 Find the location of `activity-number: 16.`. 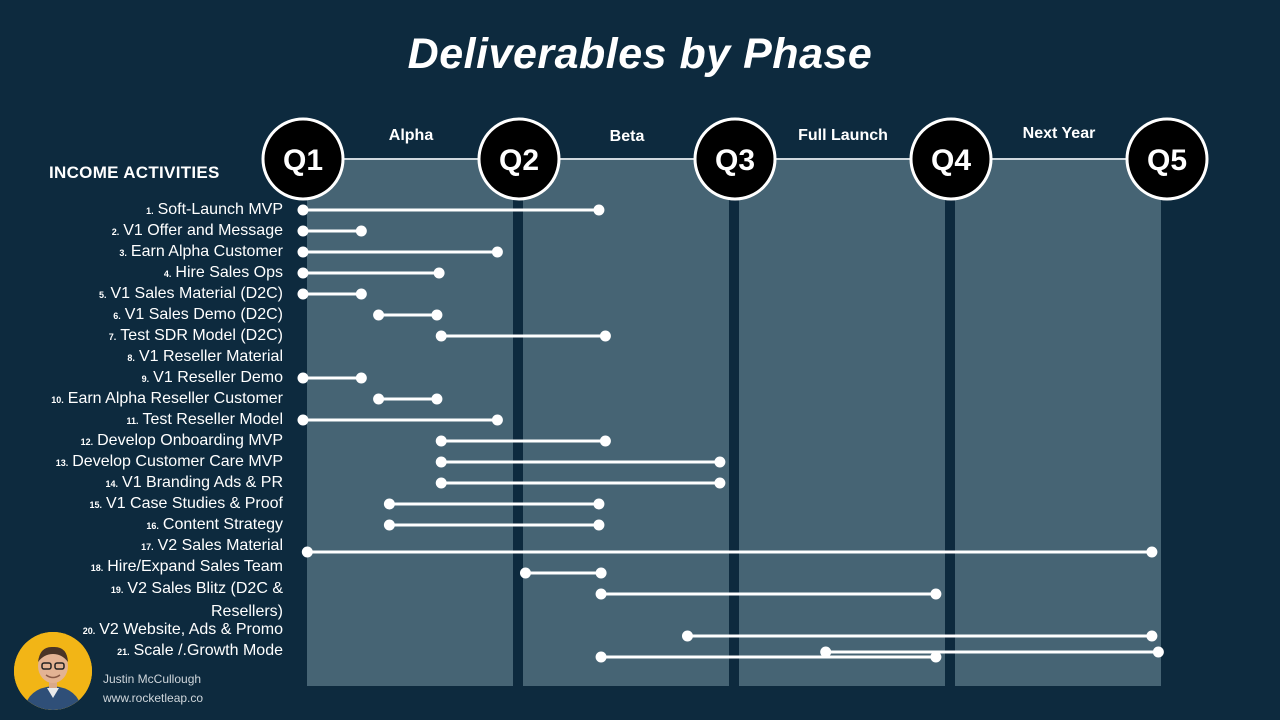

activity-number: 16. is located at coordinates (152, 526).